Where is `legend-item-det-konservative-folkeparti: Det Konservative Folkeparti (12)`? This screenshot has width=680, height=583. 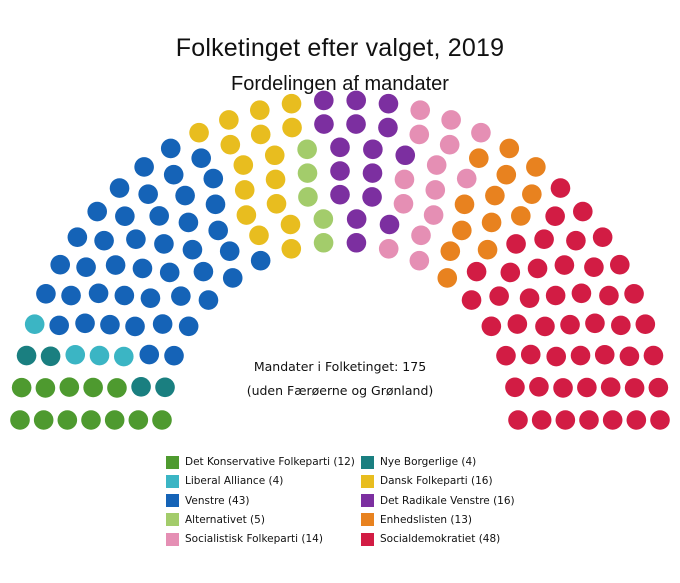 legend-item-det-konservative-folkeparti: Det Konservative Folkeparti (12) is located at coordinates (260, 462).